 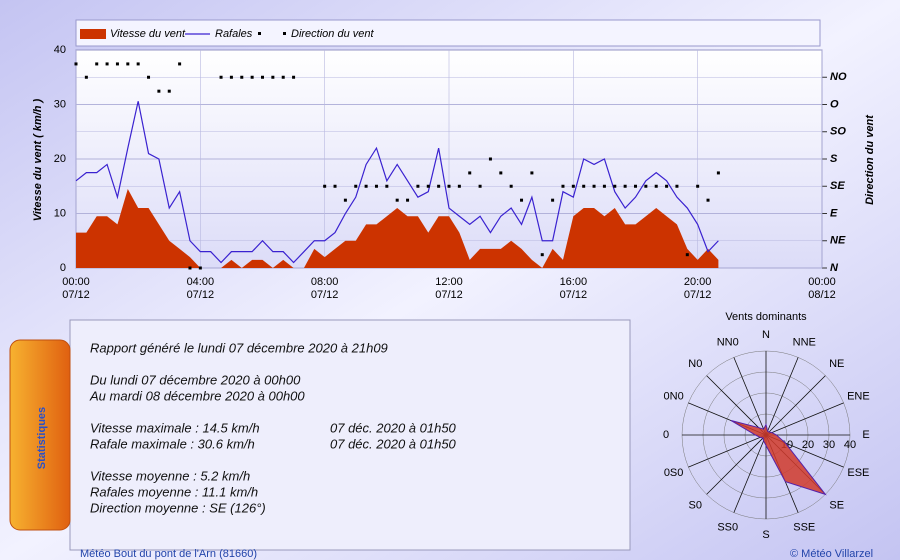 What do you see at coordinates (837, 186) in the screenshot?
I see `y2-tick-label: SE` at bounding box center [837, 186].